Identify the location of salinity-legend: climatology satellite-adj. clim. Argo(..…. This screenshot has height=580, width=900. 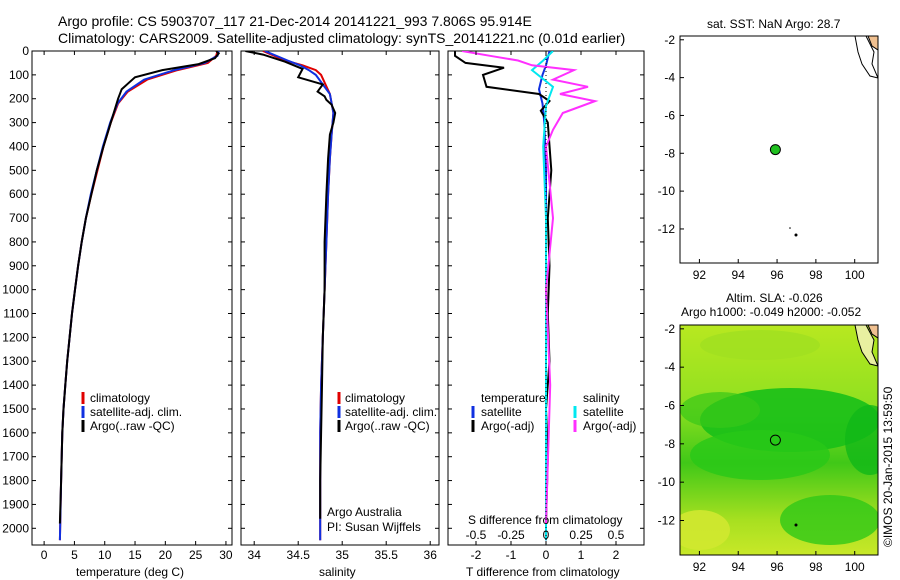
(382, 462).